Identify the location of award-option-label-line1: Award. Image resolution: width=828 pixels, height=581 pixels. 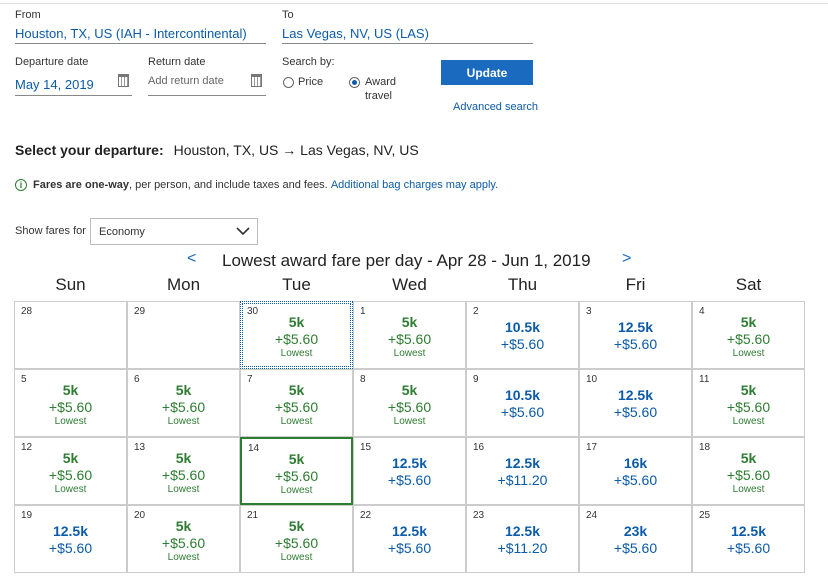
(380, 82).